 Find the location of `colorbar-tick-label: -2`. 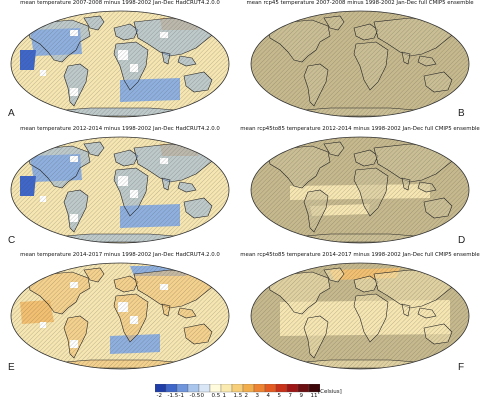

colorbar-tick-label: -2 is located at coordinates (159, 396).